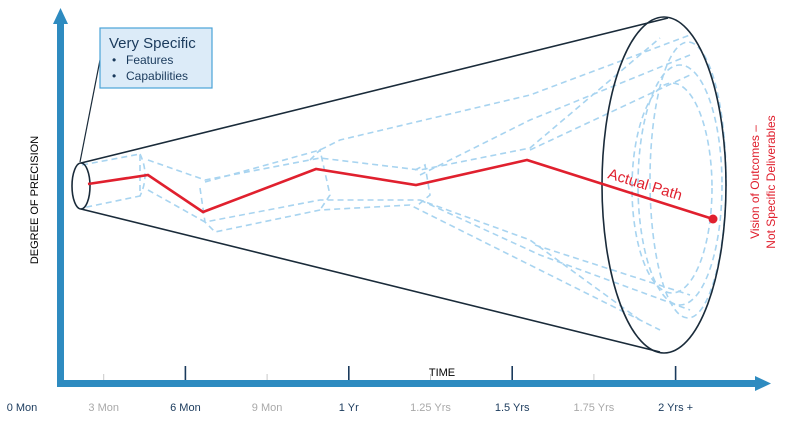 The image size is (803, 421). I want to click on callout-connector, so click(90, 111).